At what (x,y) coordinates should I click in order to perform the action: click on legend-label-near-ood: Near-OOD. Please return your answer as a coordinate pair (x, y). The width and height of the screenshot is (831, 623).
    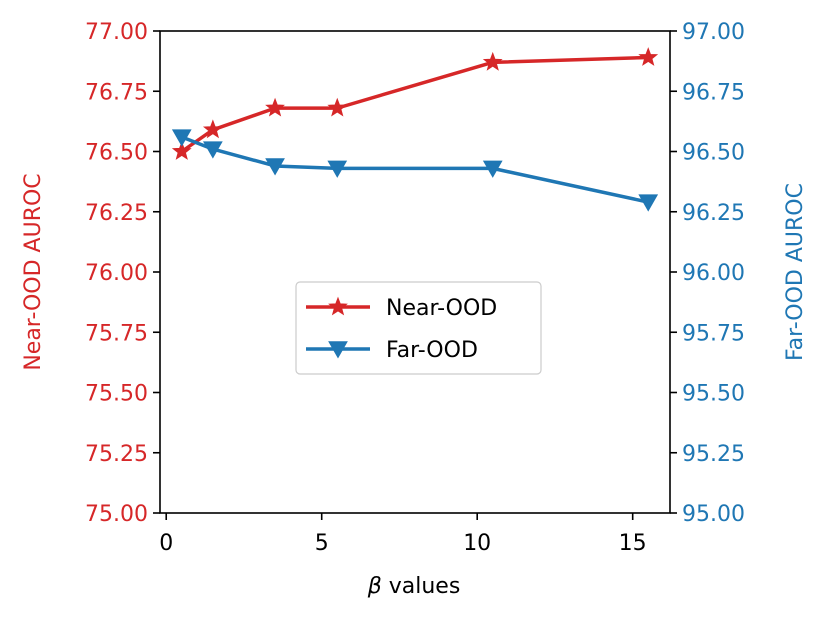
    Looking at the image, I should click on (441, 308).